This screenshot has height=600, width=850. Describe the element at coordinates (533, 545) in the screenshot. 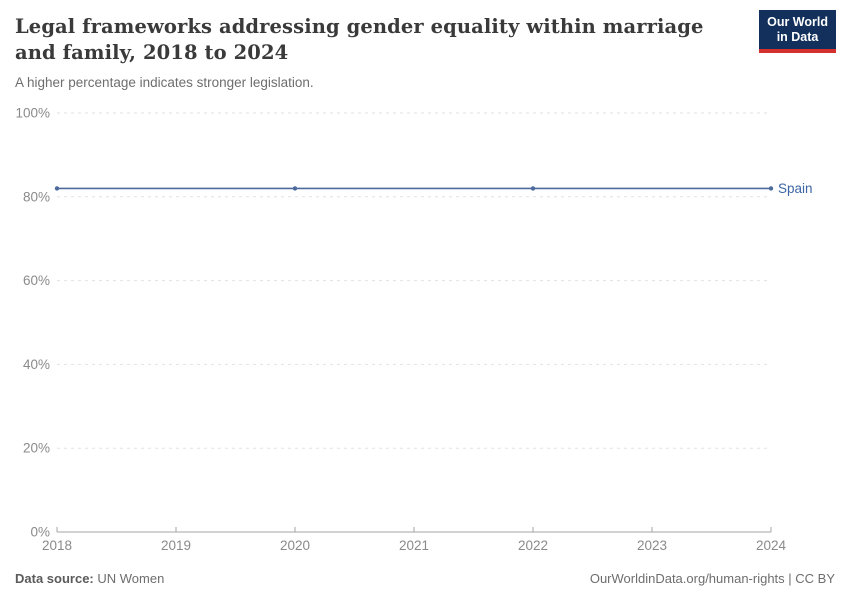

I see `x-axis-label-2022: 2022` at that location.